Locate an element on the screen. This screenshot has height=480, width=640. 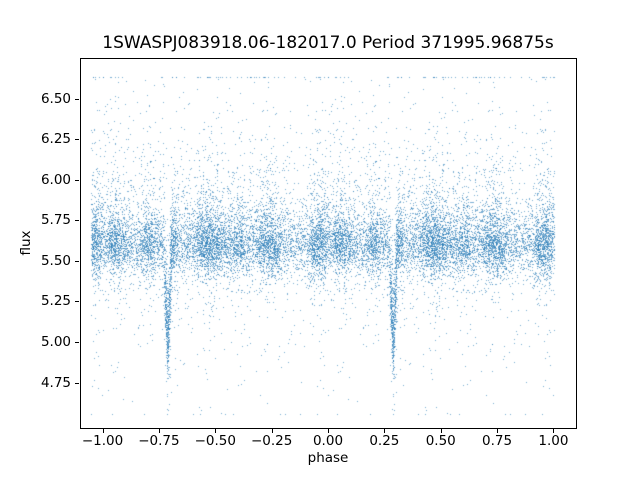
x-tick-label: 1.00 is located at coordinates (553, 441).